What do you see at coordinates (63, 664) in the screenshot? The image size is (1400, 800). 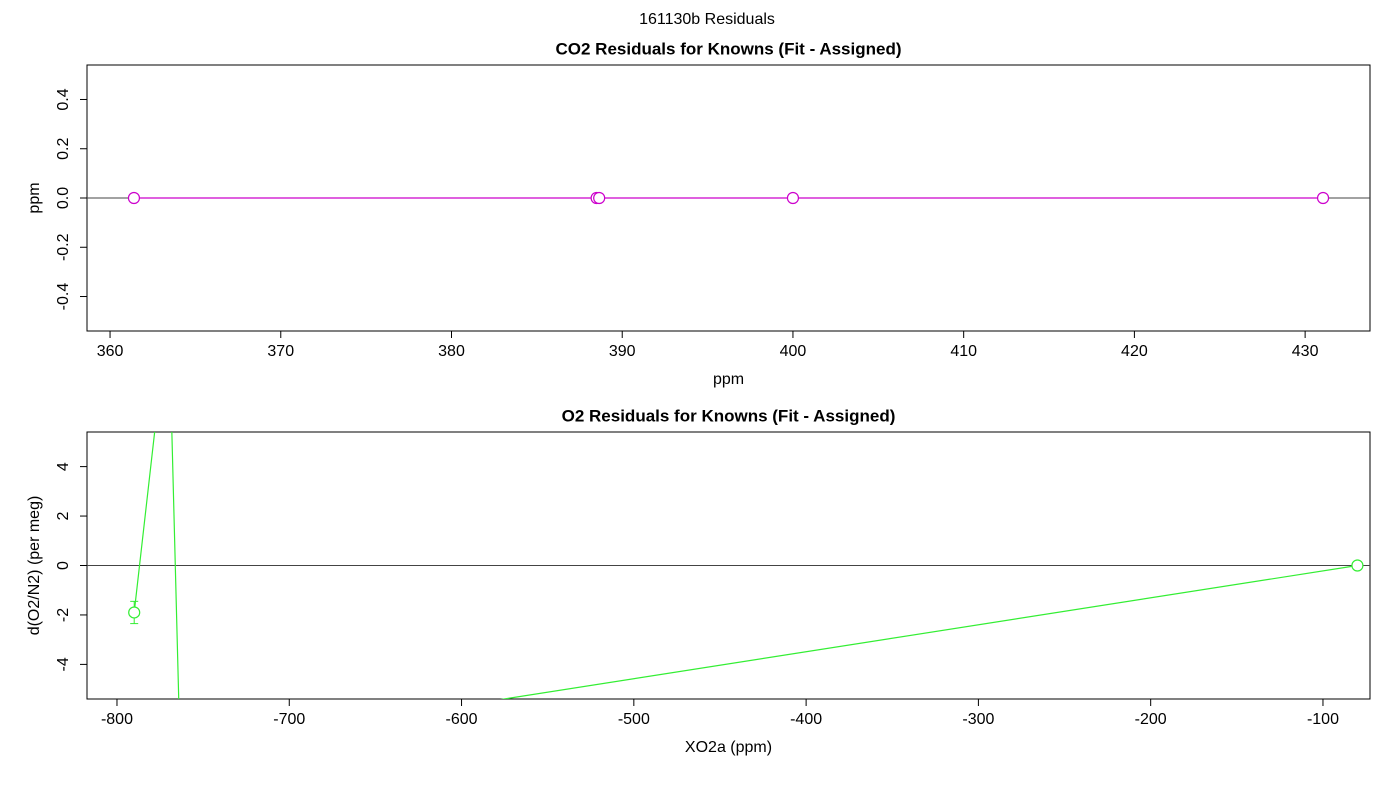 I see `y-tick-label: -4` at bounding box center [63, 664].